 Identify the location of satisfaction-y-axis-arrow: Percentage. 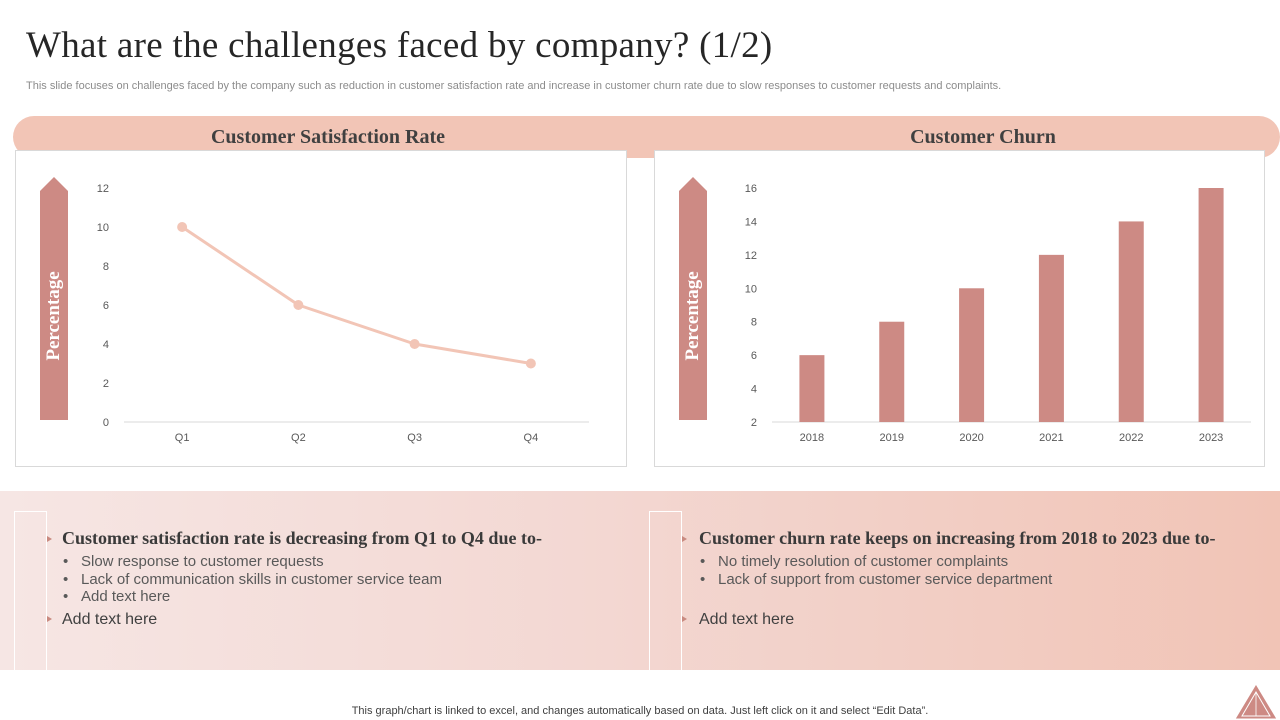
(54, 298).